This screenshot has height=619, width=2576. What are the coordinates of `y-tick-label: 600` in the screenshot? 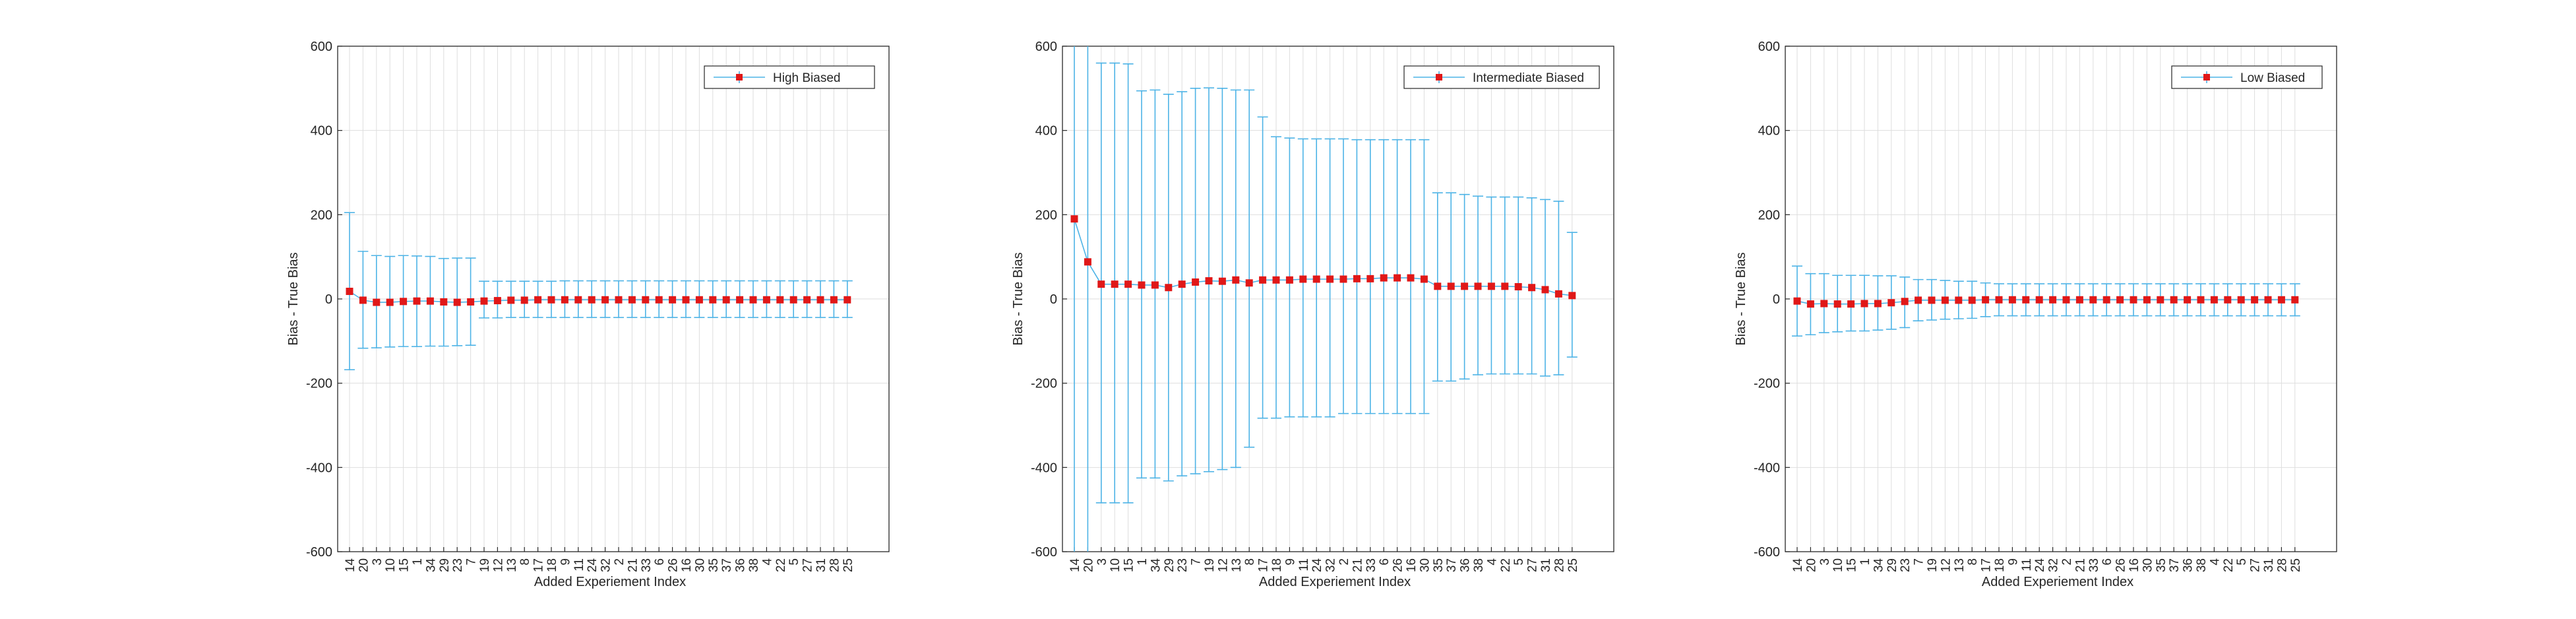 It's located at (1769, 47).